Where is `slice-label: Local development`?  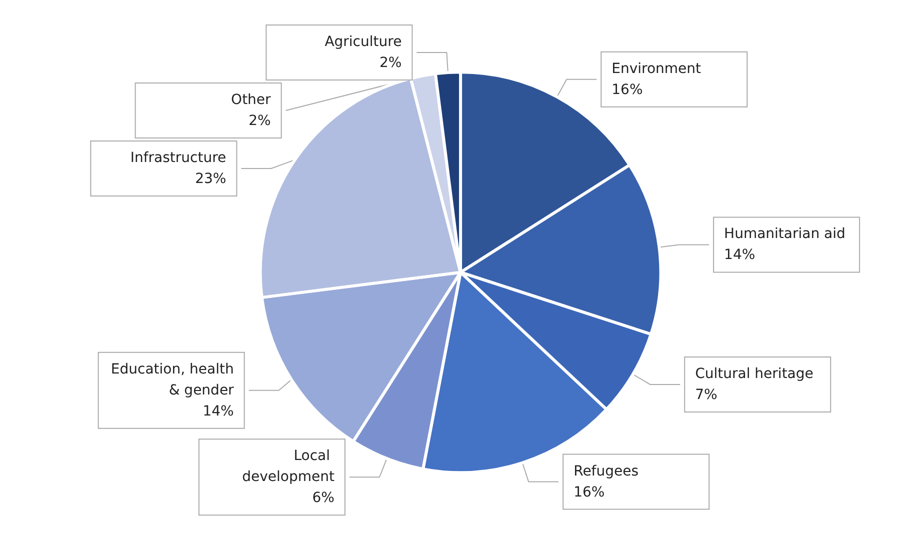 slice-label: Local development is located at coordinates (288, 467).